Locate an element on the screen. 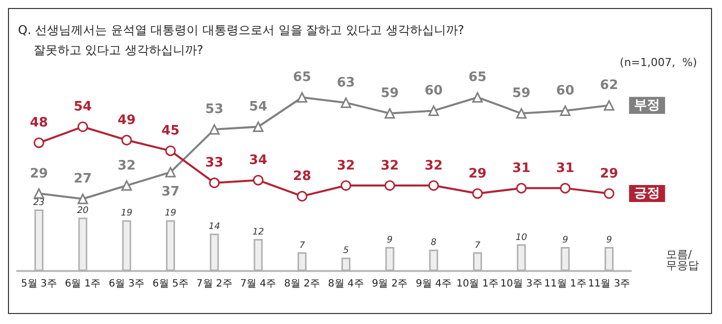  data-label: 48 is located at coordinates (39, 123).